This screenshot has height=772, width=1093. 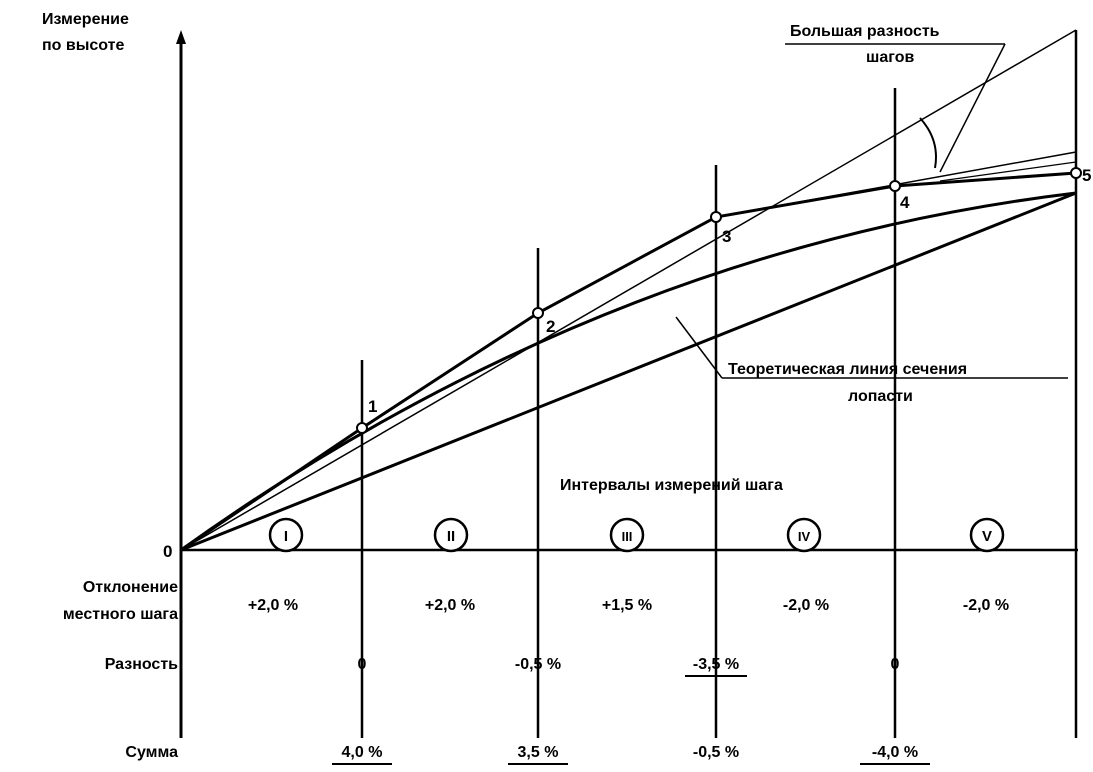 I want to click on deviation-value-4: -2,0 %, so click(x=806, y=605).